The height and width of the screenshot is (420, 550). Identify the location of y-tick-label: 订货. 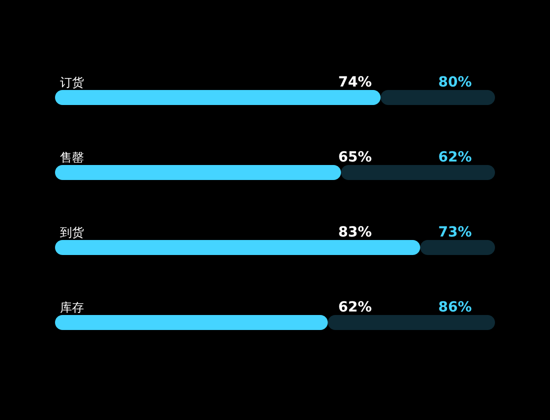
(72, 83).